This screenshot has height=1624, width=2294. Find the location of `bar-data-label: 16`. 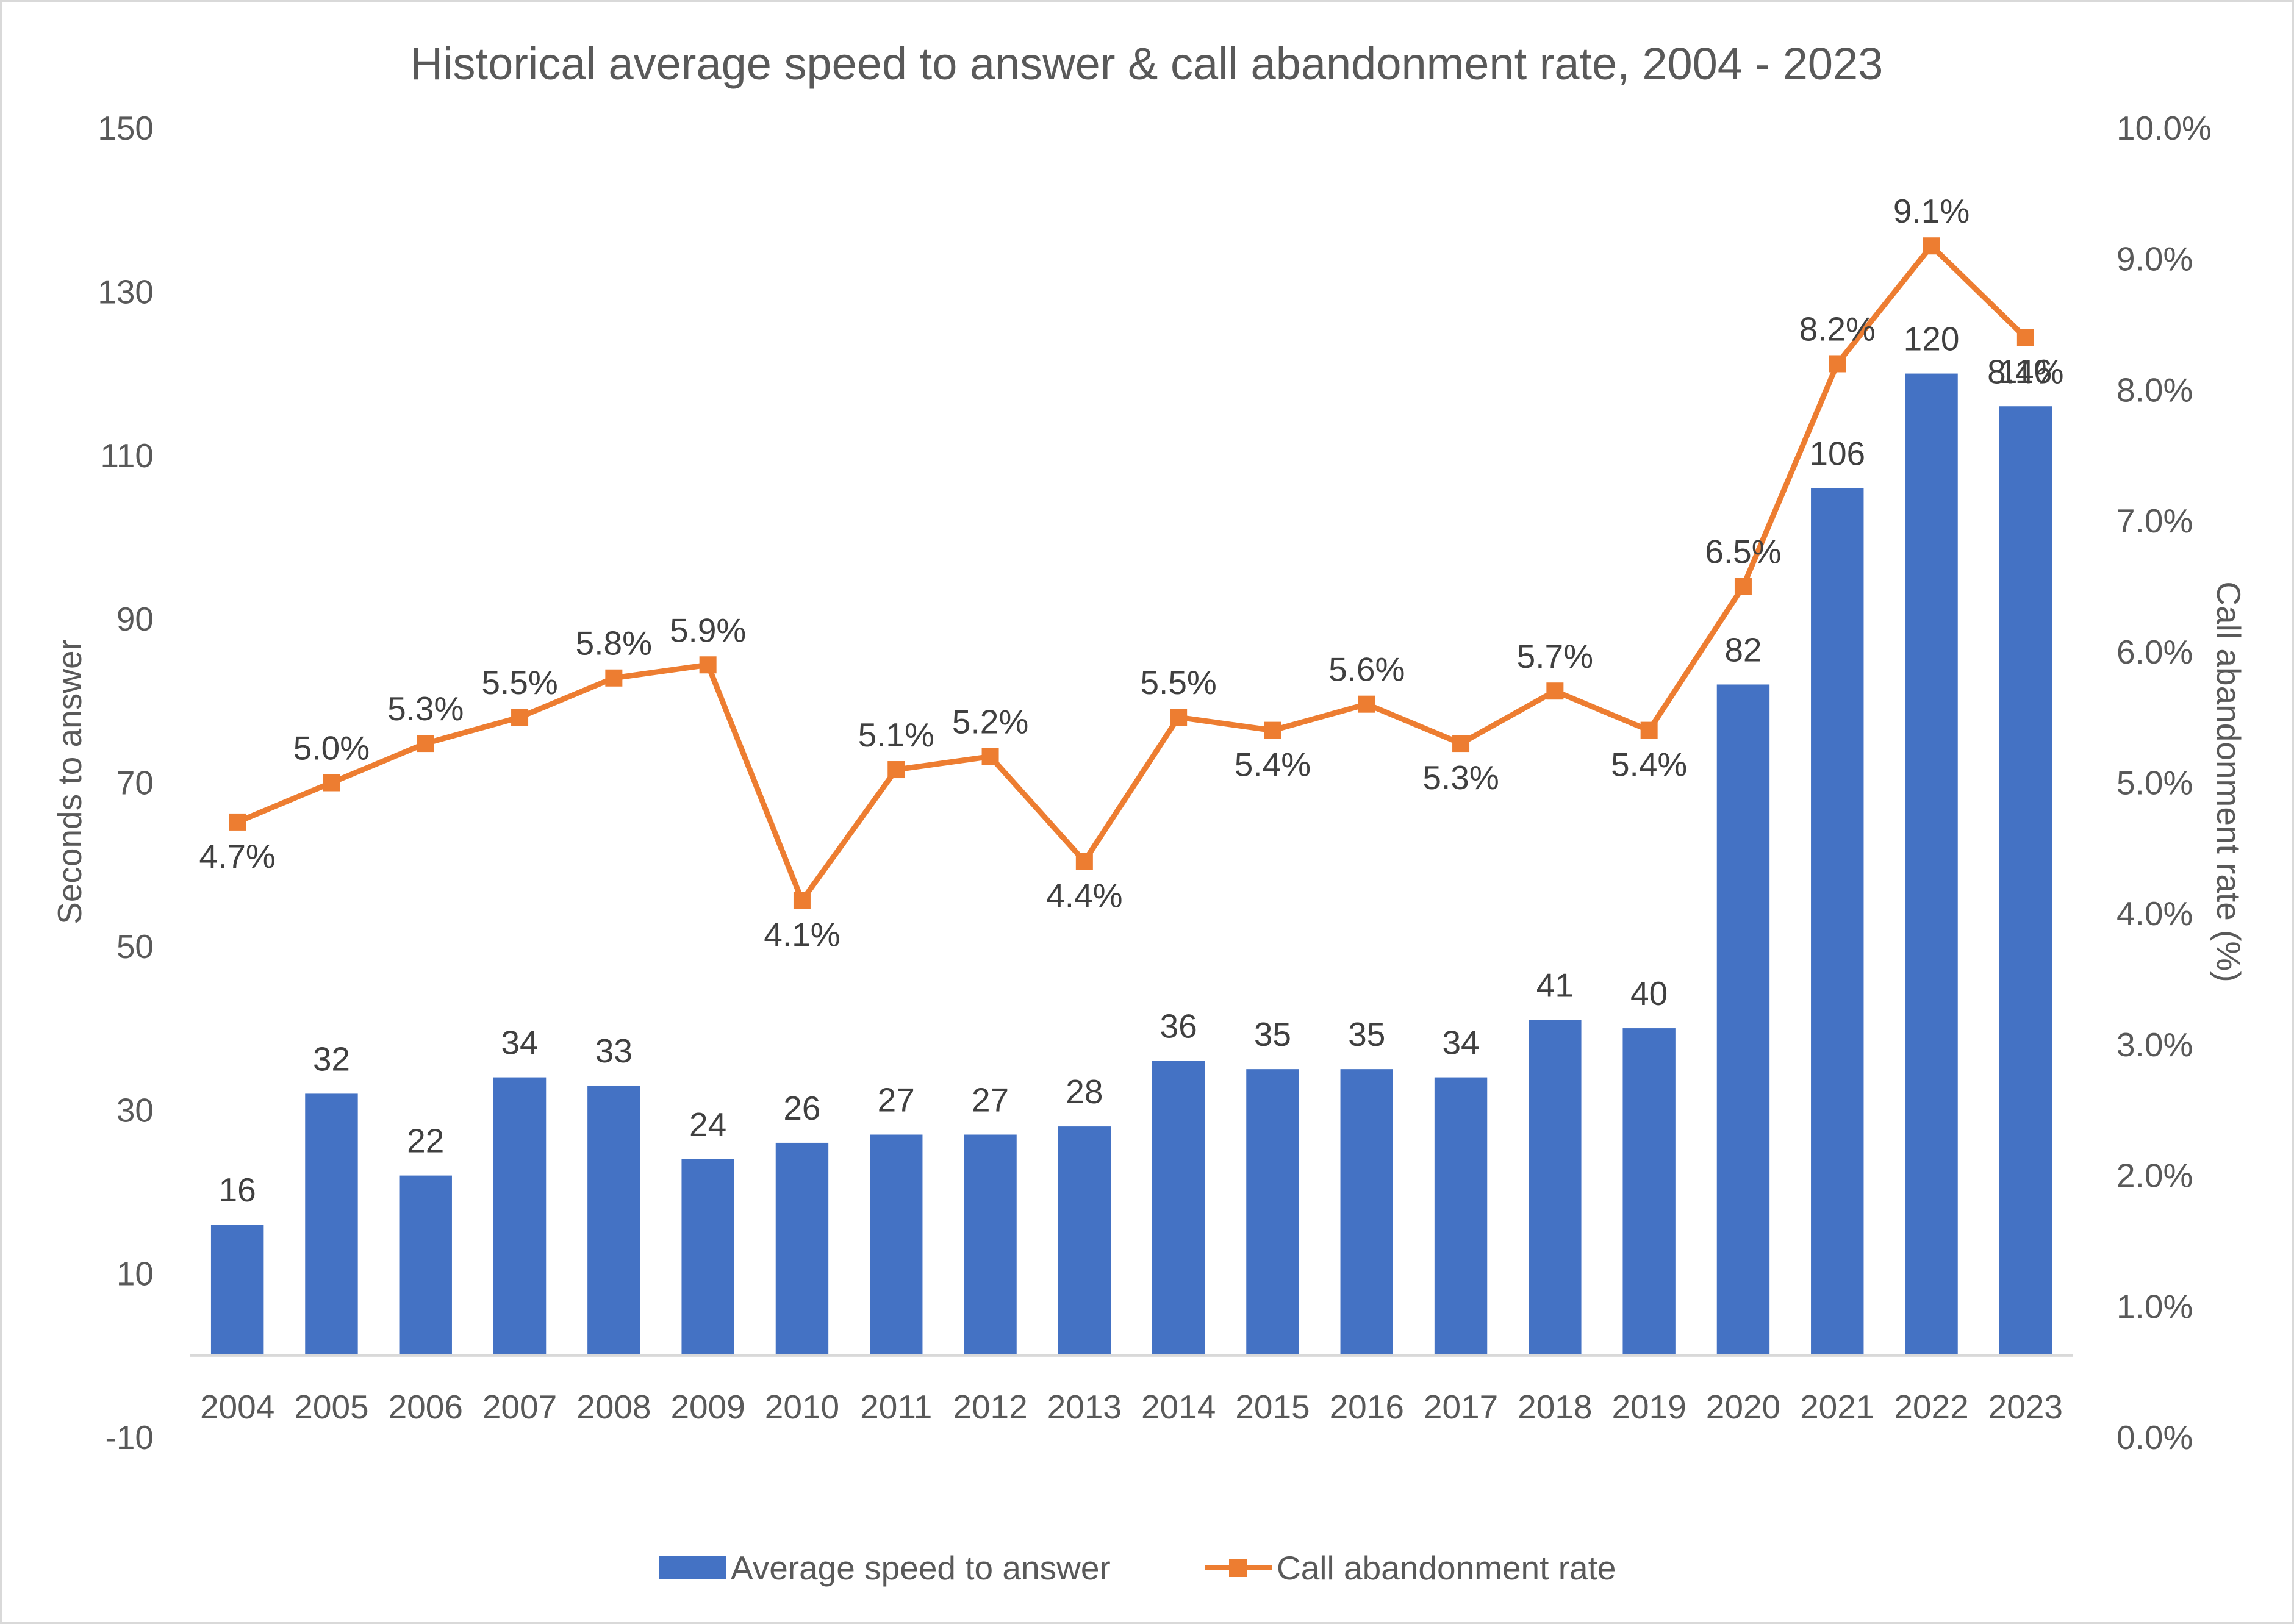

bar-data-label: 16 is located at coordinates (237, 1190).